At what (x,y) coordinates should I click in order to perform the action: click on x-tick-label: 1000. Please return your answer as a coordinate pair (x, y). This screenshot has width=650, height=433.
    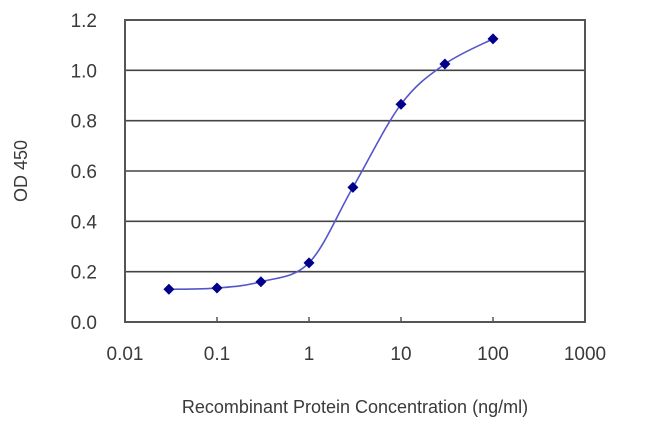
    Looking at the image, I should click on (585, 354).